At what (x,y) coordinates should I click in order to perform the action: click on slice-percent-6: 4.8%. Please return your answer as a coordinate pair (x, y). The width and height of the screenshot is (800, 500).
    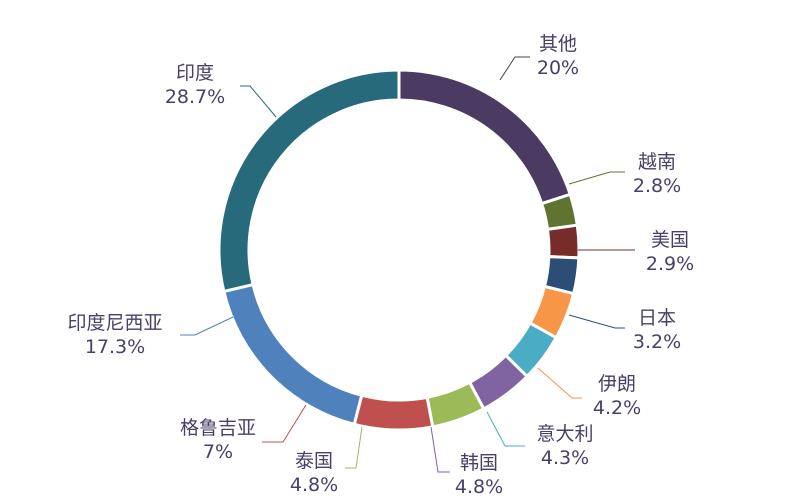
    Looking at the image, I should click on (479, 487).